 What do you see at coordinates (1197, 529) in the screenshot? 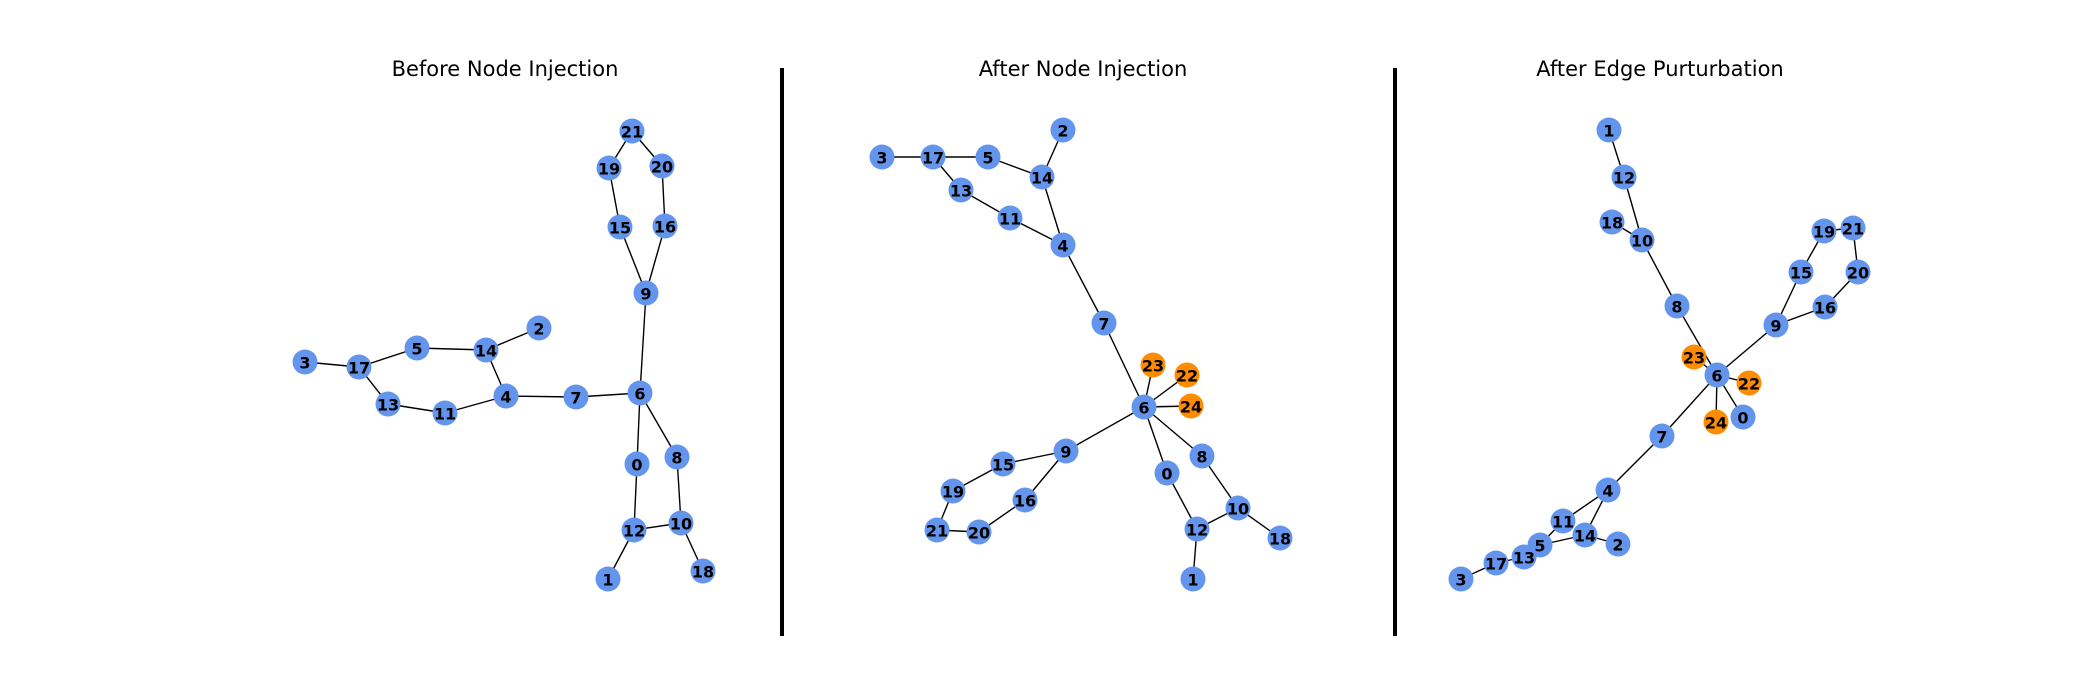
I see `node-12: 12` at bounding box center [1197, 529].